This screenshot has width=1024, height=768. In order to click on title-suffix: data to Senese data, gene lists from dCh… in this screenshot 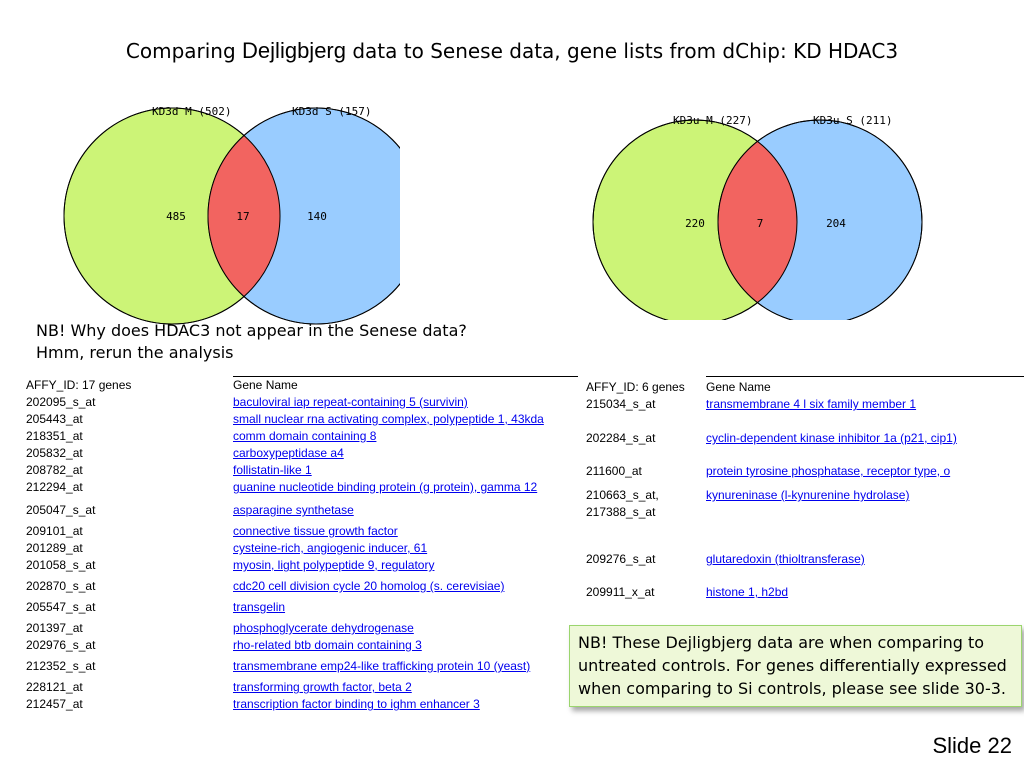, I will do `click(622, 51)`.